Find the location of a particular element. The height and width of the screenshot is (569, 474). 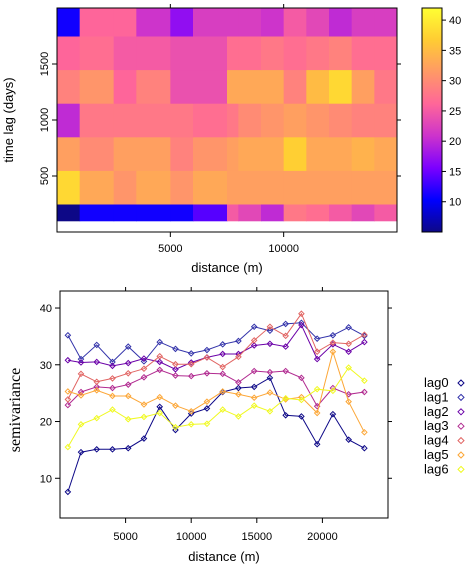

legend-label: lag6 is located at coordinates (436, 468).